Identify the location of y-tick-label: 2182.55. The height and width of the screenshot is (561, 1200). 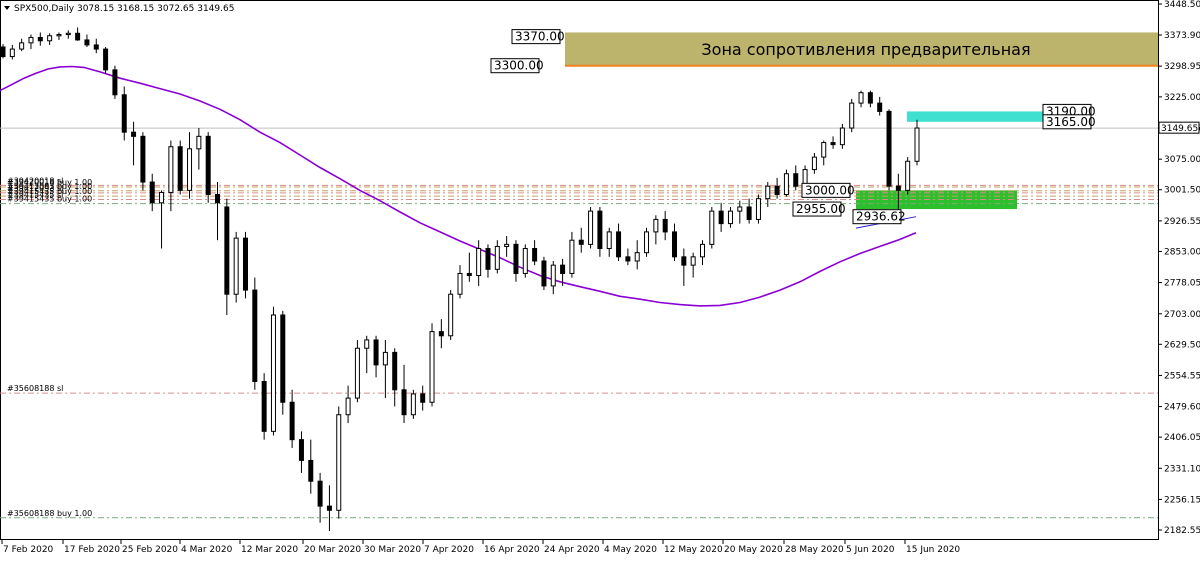
(1182, 531).